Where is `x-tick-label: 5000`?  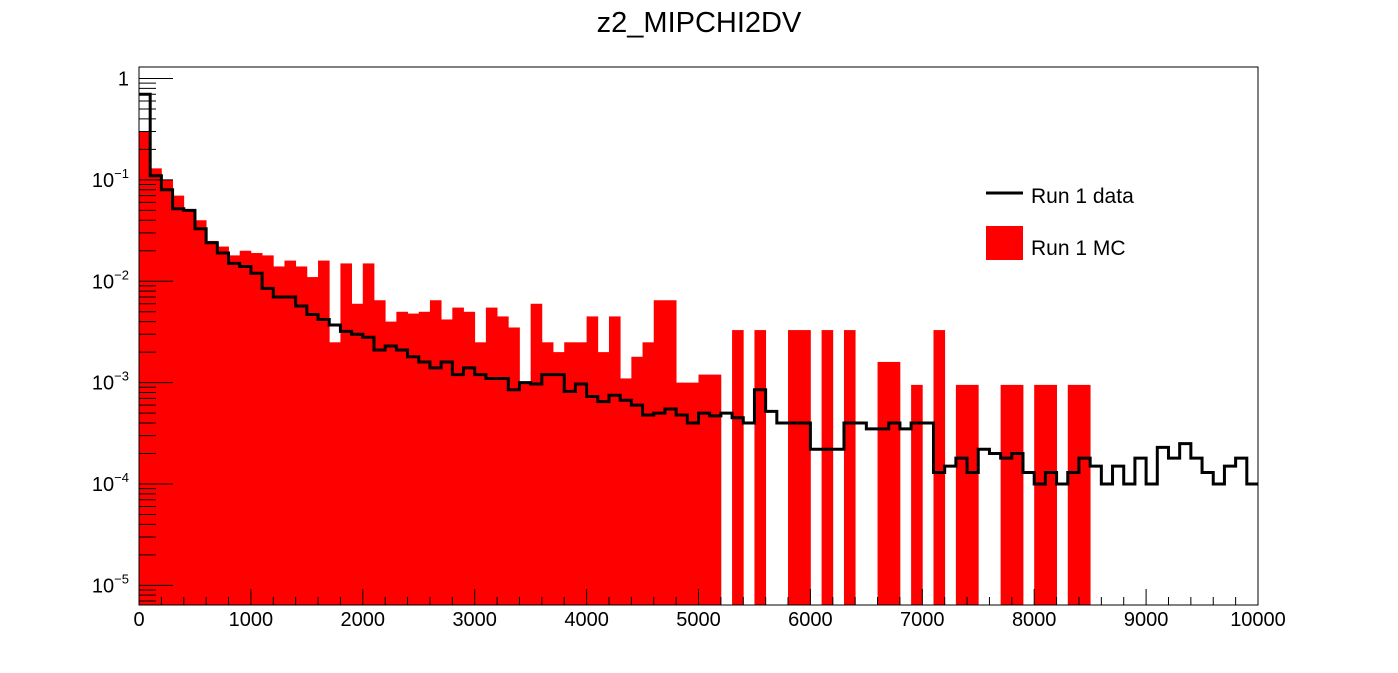
x-tick-label: 5000 is located at coordinates (698, 620).